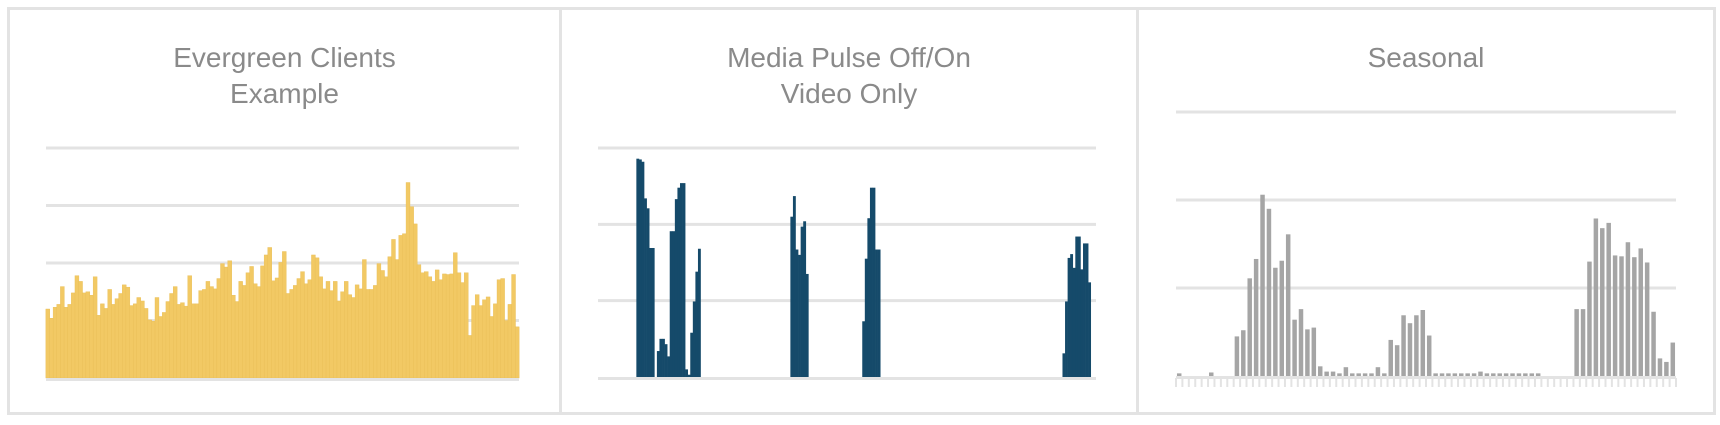  Describe the element at coordinates (849, 93) in the screenshot. I see `chart-title-line: Video Only` at that location.